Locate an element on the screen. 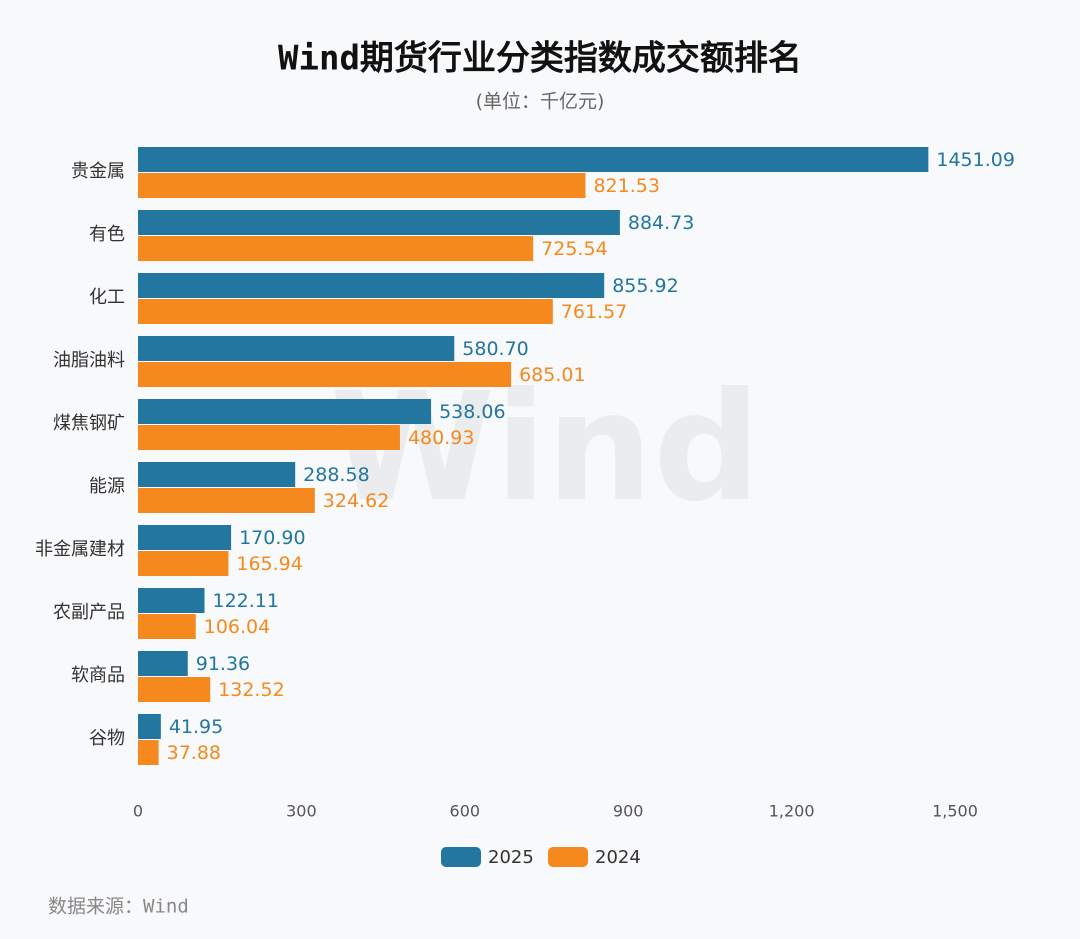 This screenshot has width=1080, height=939. y-tick-label: 有色 is located at coordinates (107, 234).